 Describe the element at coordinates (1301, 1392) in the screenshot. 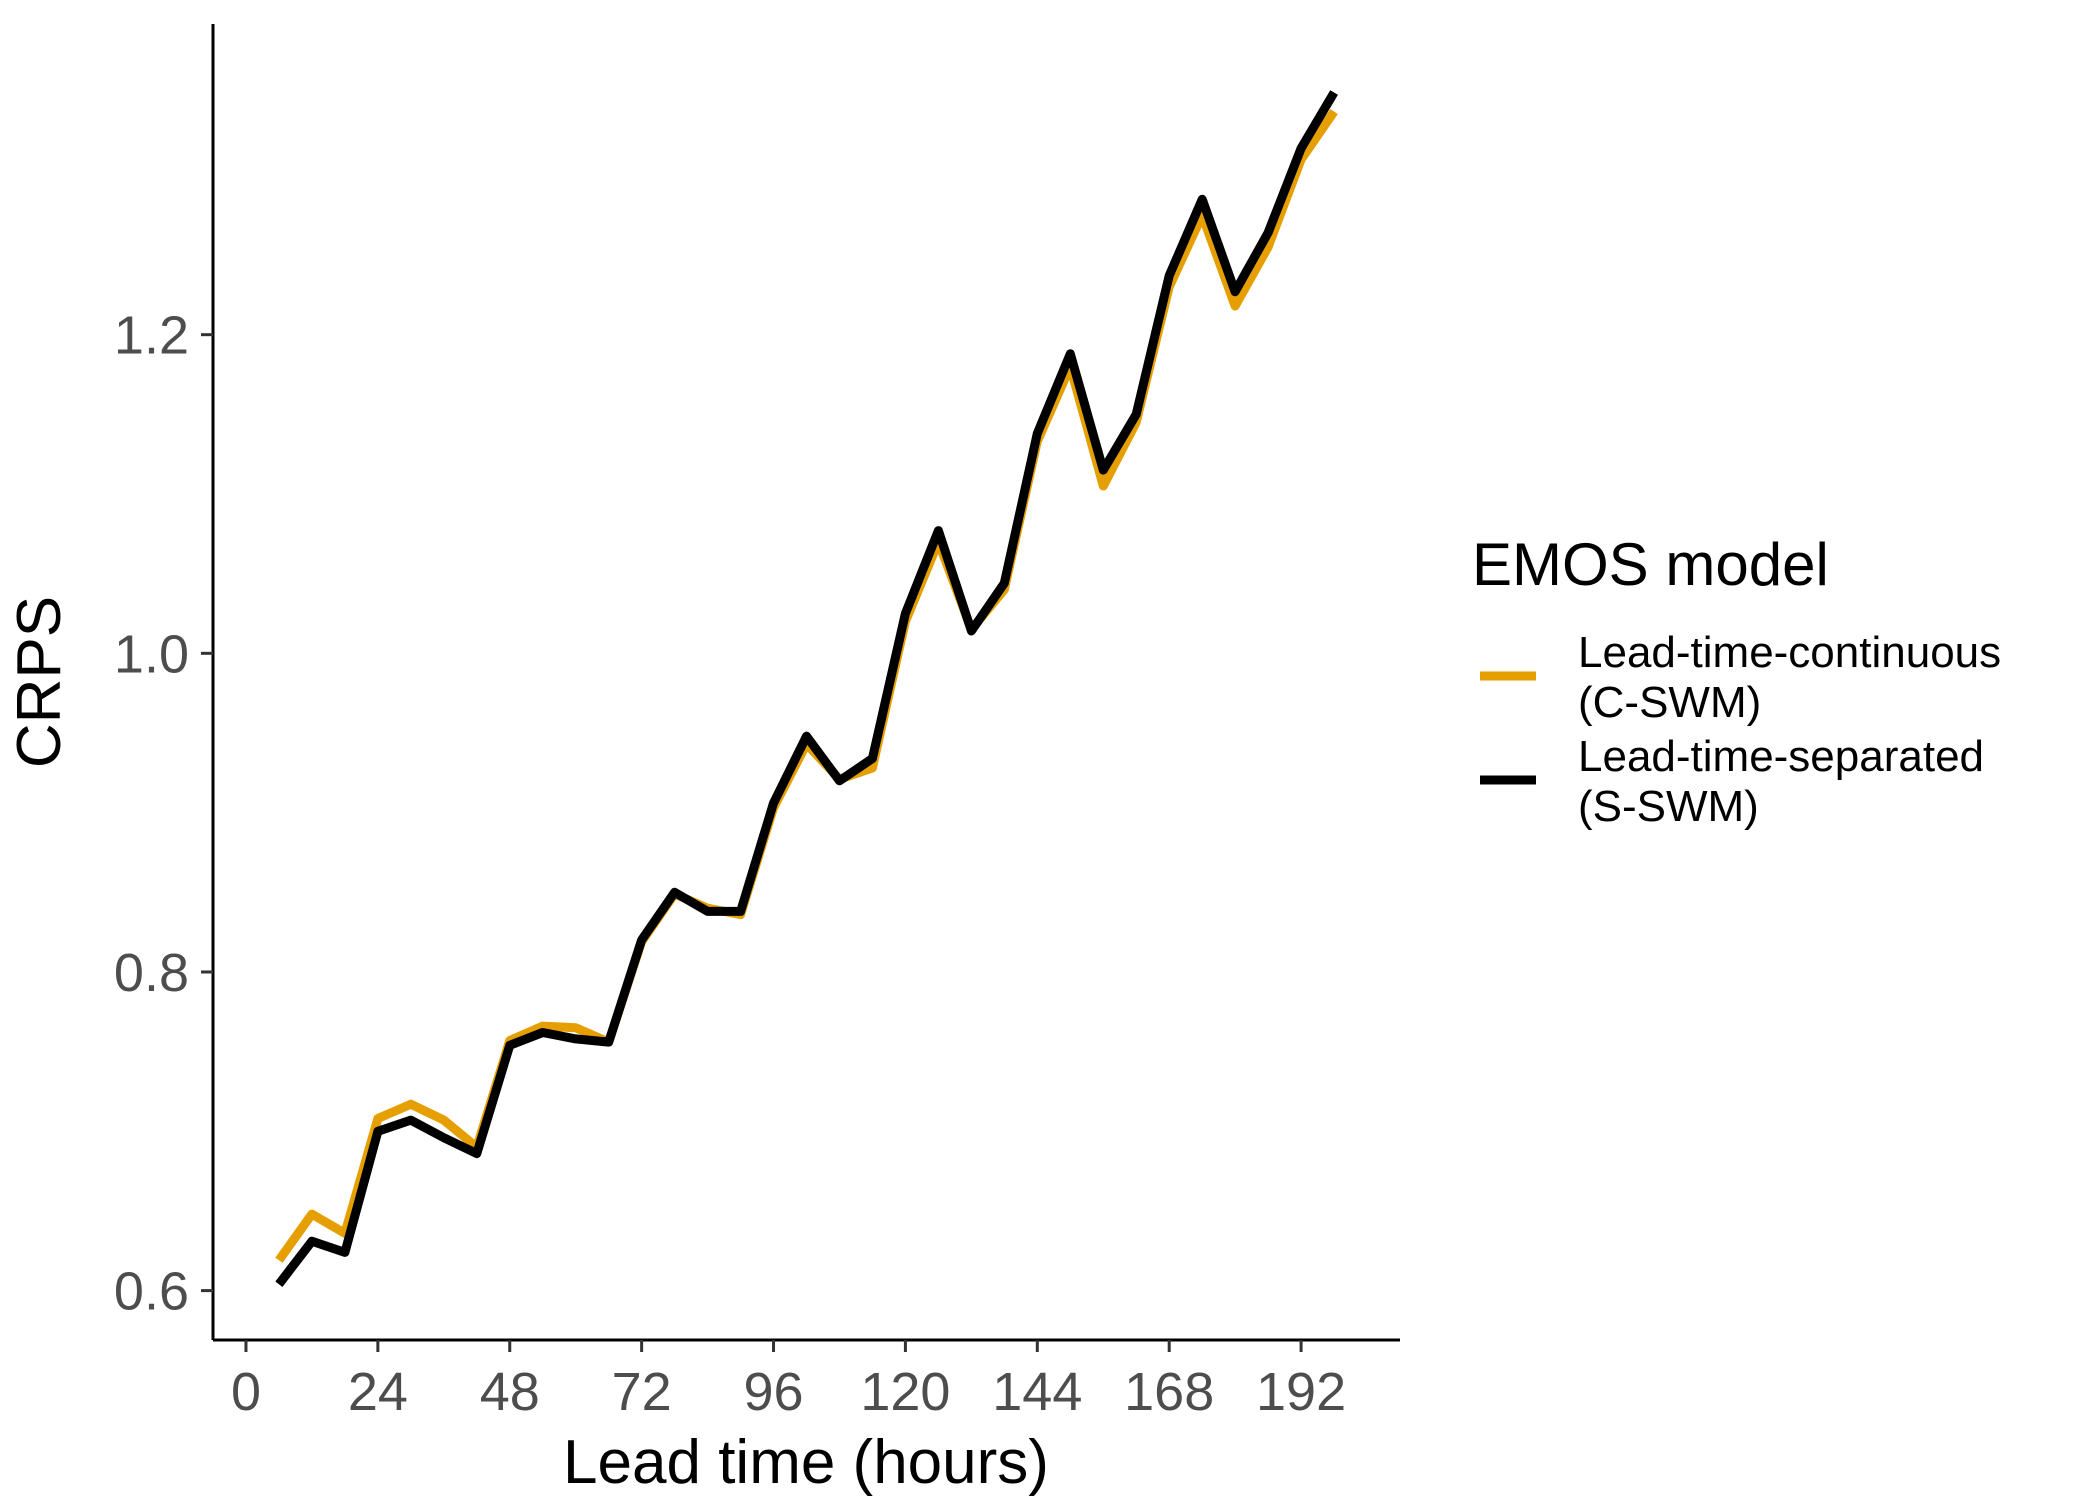

I see `x-tick-label: 192` at that location.